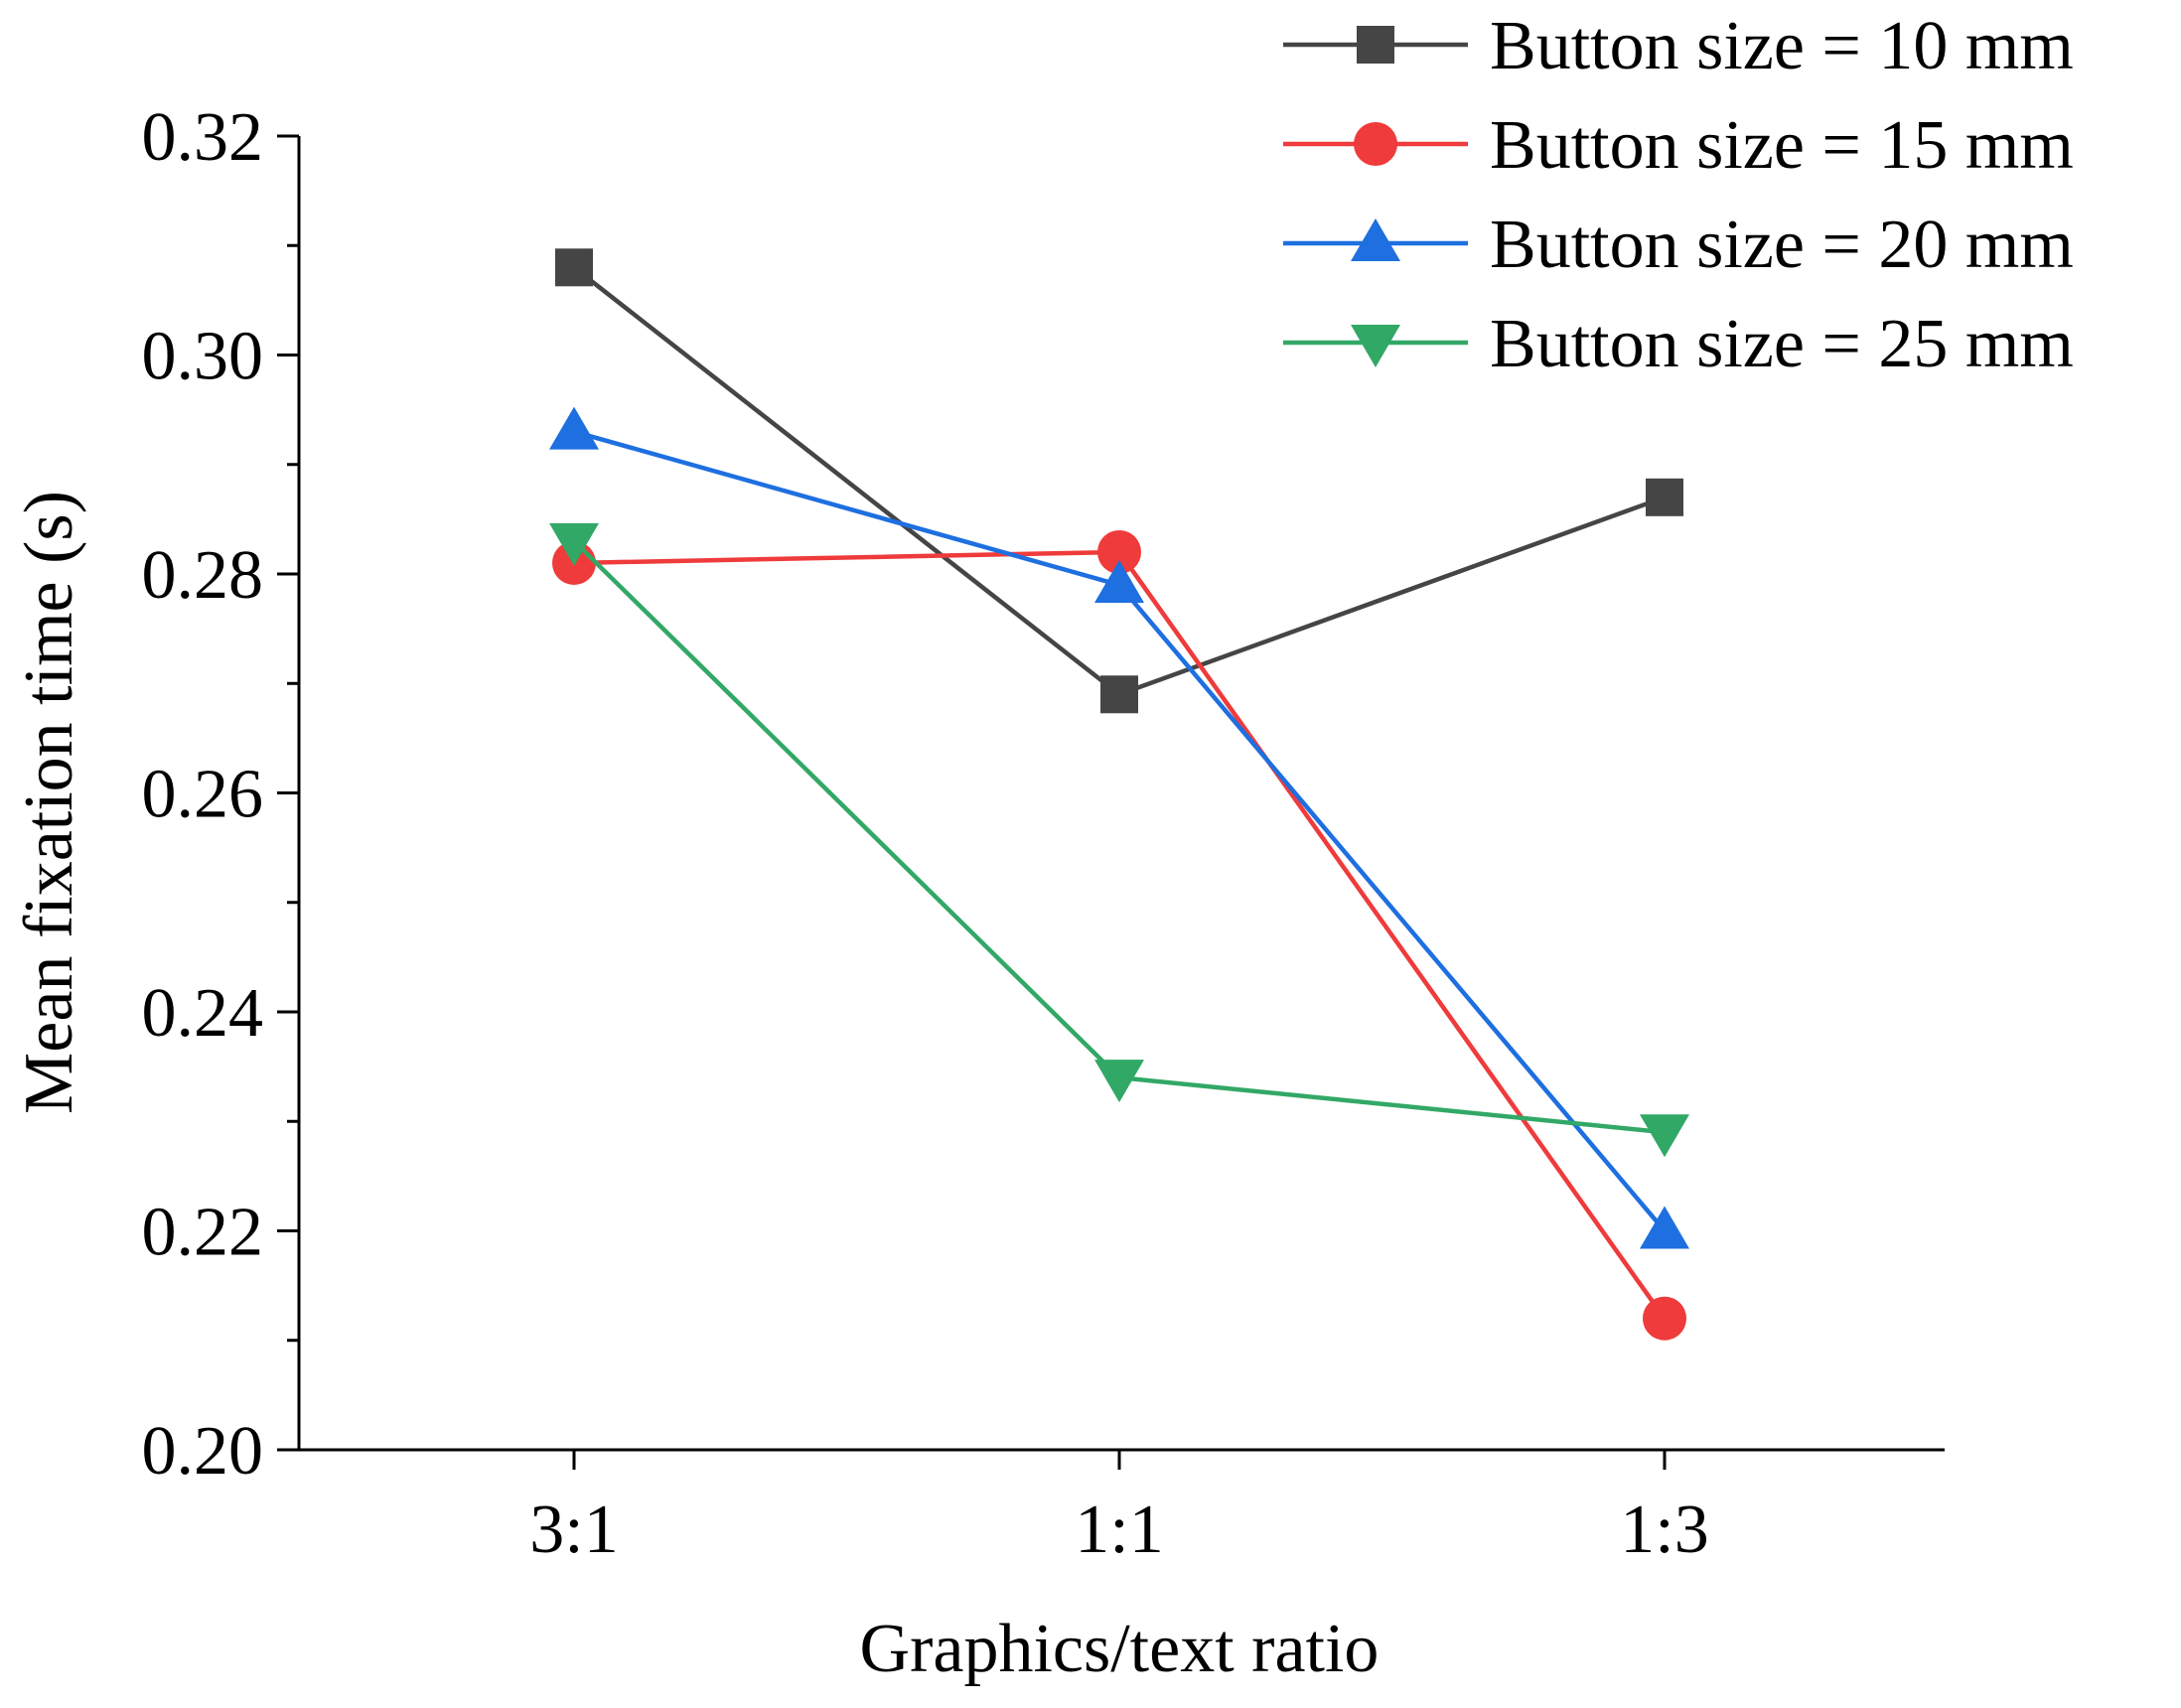 The image size is (2181, 1708). What do you see at coordinates (1782, 245) in the screenshot?
I see `legend-label: Button size = 20 mm` at bounding box center [1782, 245].